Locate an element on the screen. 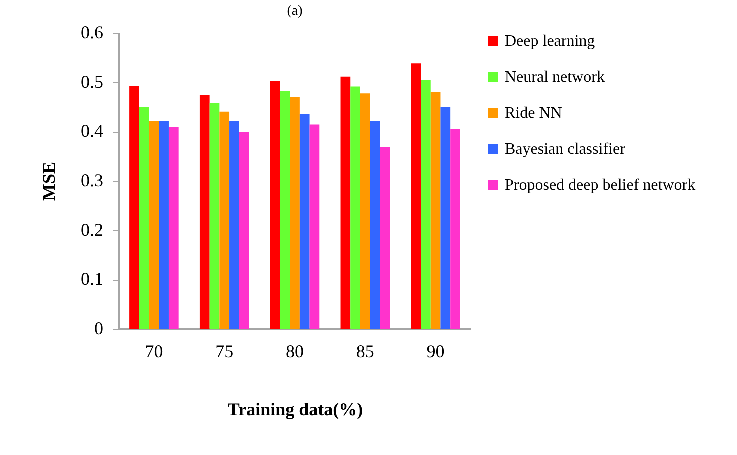  y-tick-label: 0.6 is located at coordinates (92, 32).